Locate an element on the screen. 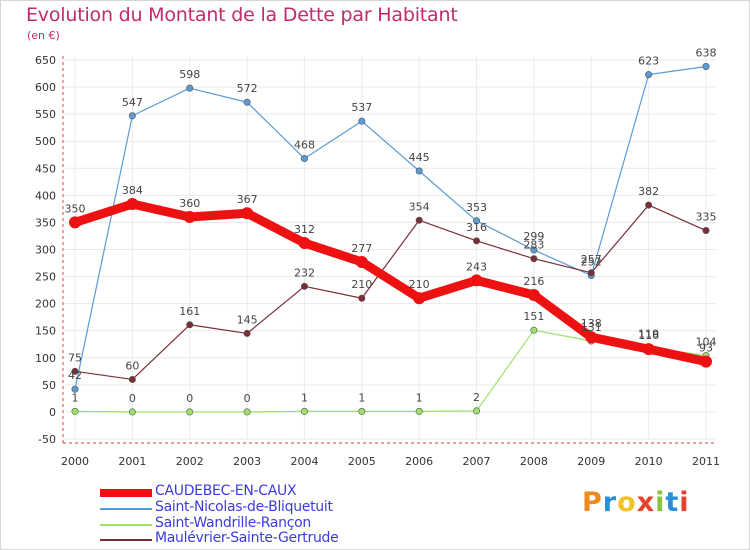 The height and width of the screenshot is (550, 750). y-tick-label: 150 is located at coordinates (45, 331).